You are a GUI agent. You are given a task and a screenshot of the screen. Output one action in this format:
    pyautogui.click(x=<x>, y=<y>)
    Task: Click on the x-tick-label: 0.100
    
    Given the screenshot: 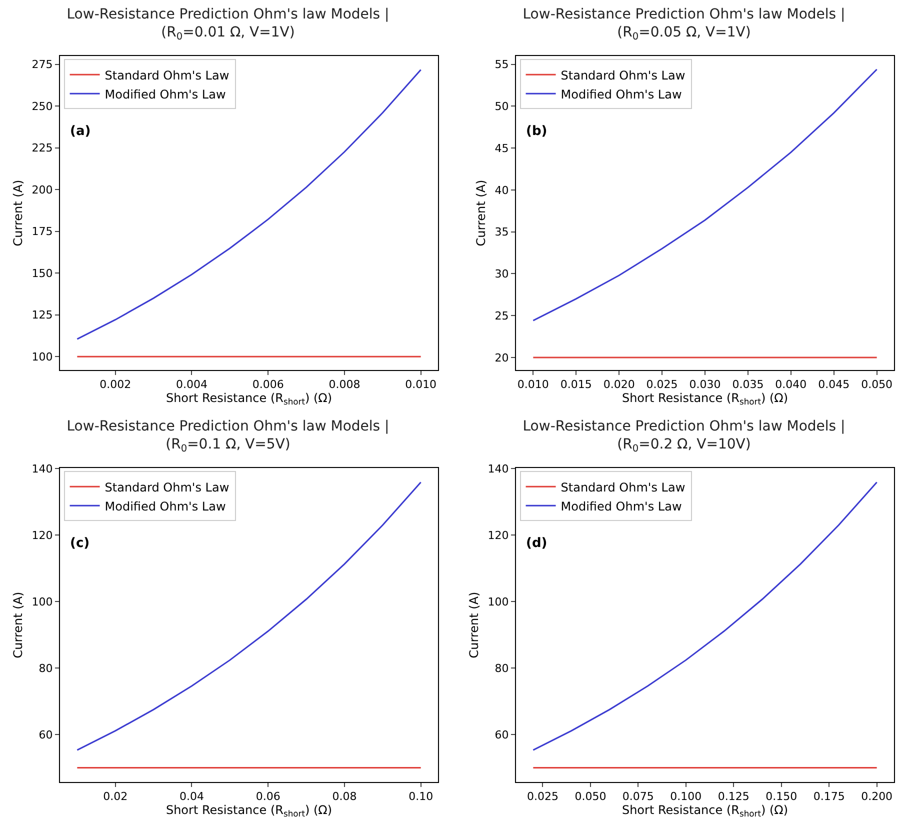 What is the action you would take?
    pyautogui.click(x=686, y=797)
    